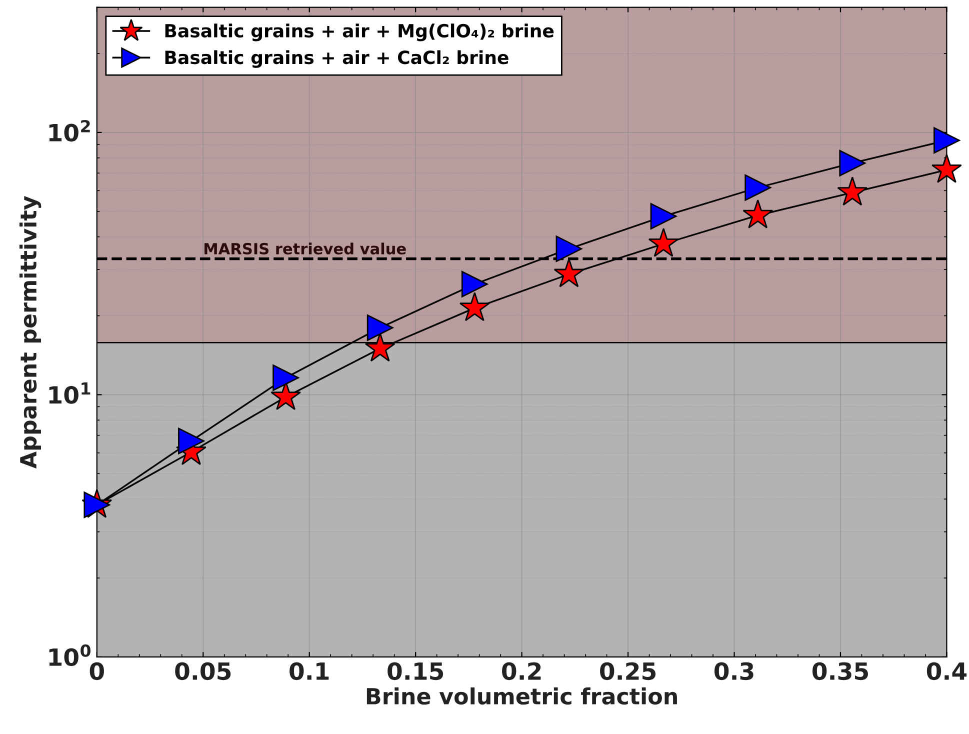 This screenshot has height=734, width=969. What do you see at coordinates (840, 671) in the screenshot?
I see `x-tick-label: 0.35` at bounding box center [840, 671].